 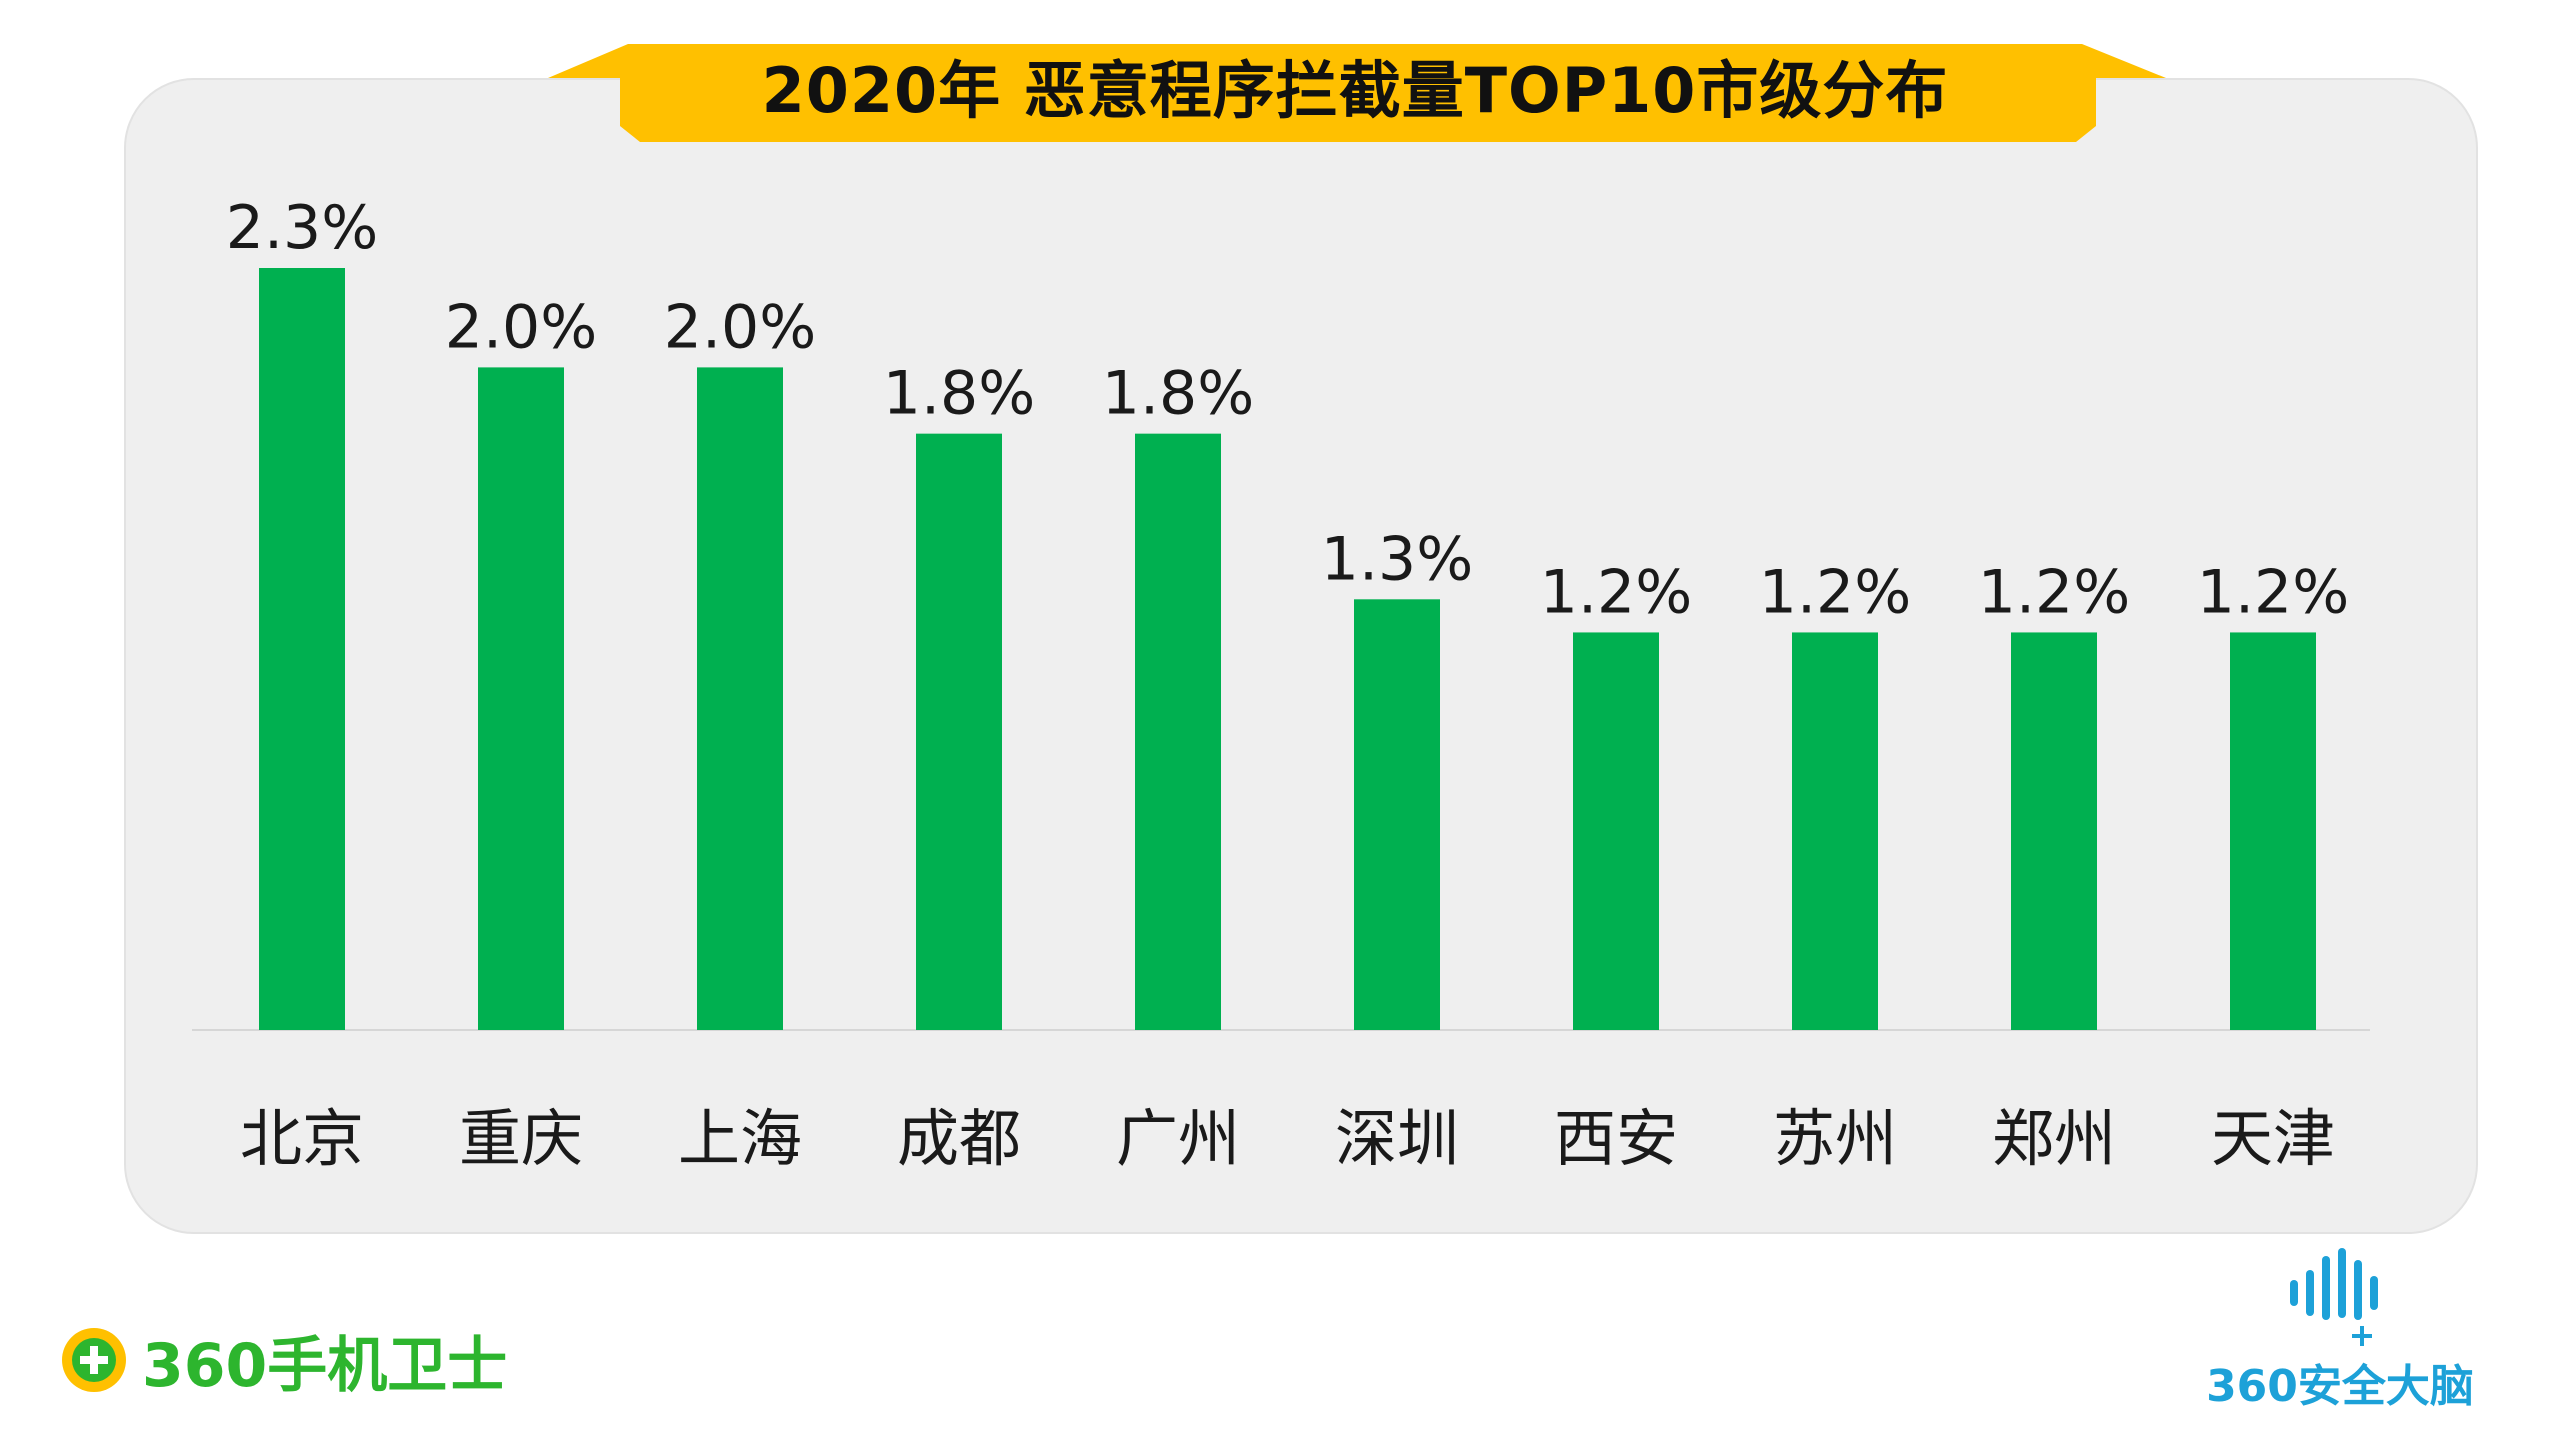 I want to click on category-label-1: 北京, so click(x=302, y=1138).